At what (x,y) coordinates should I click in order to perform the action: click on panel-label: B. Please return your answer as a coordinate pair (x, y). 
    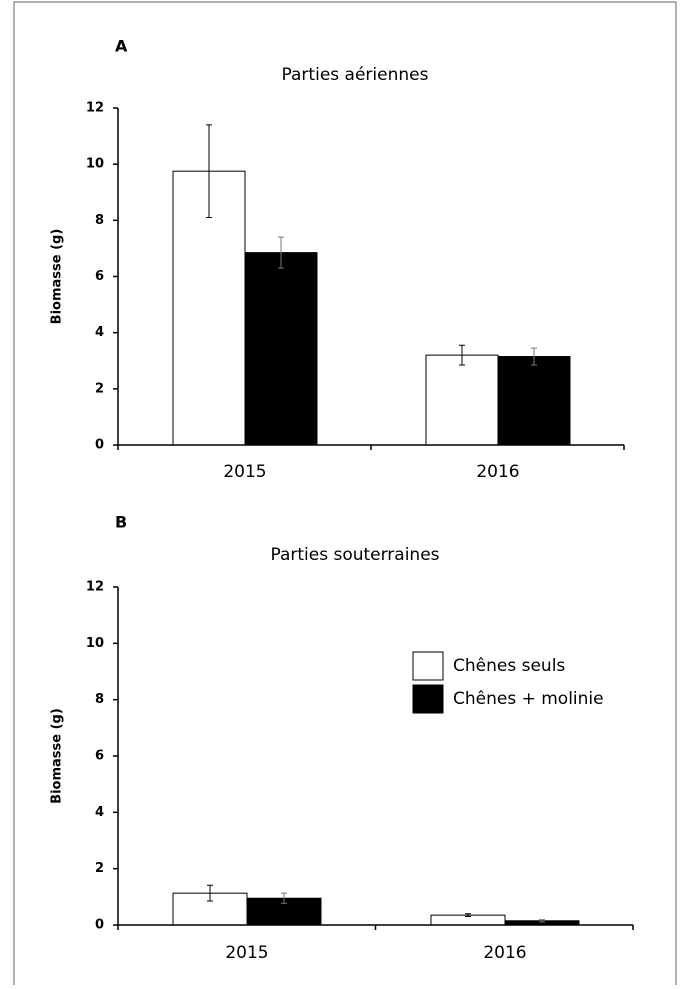
    Looking at the image, I should click on (121, 522).